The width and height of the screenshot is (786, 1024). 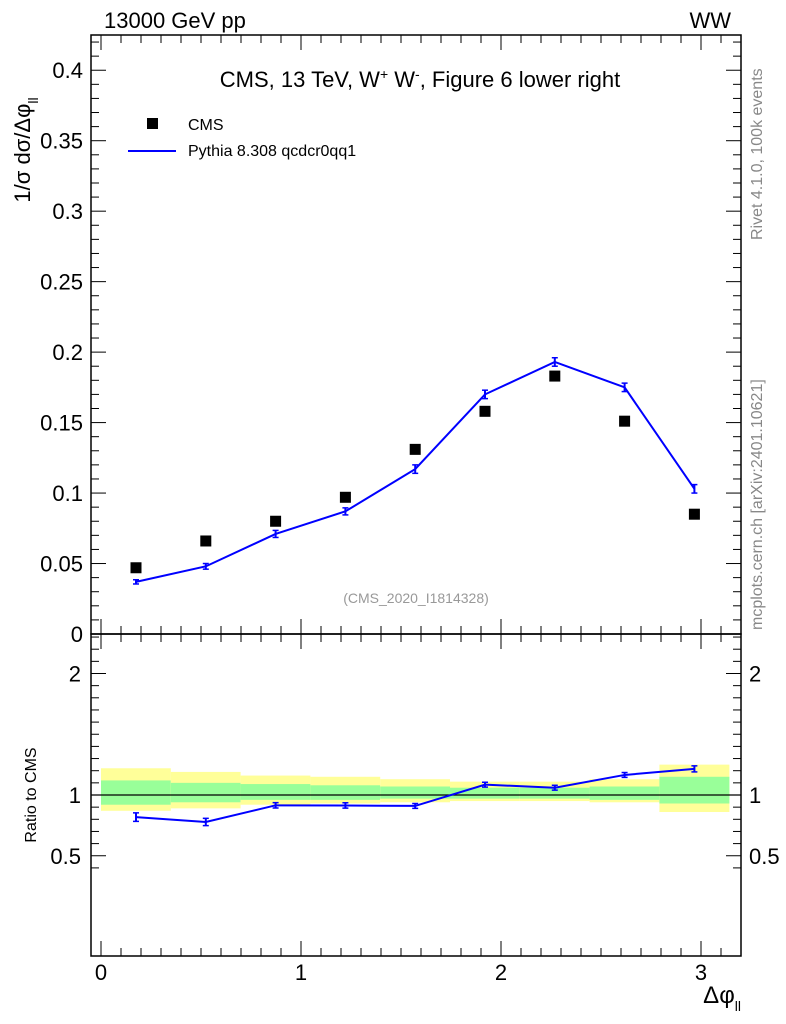 I want to click on plot-title: CMS, 13 TeV, W+ W-, Figure 6 lower right, so click(x=420, y=79).